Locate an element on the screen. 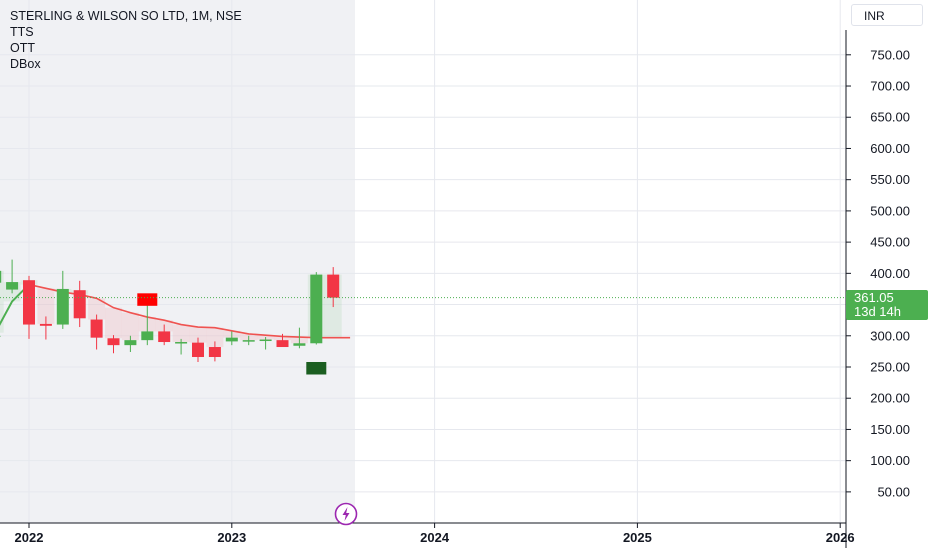  y-tick-label: 650.00 is located at coordinates (890, 117).